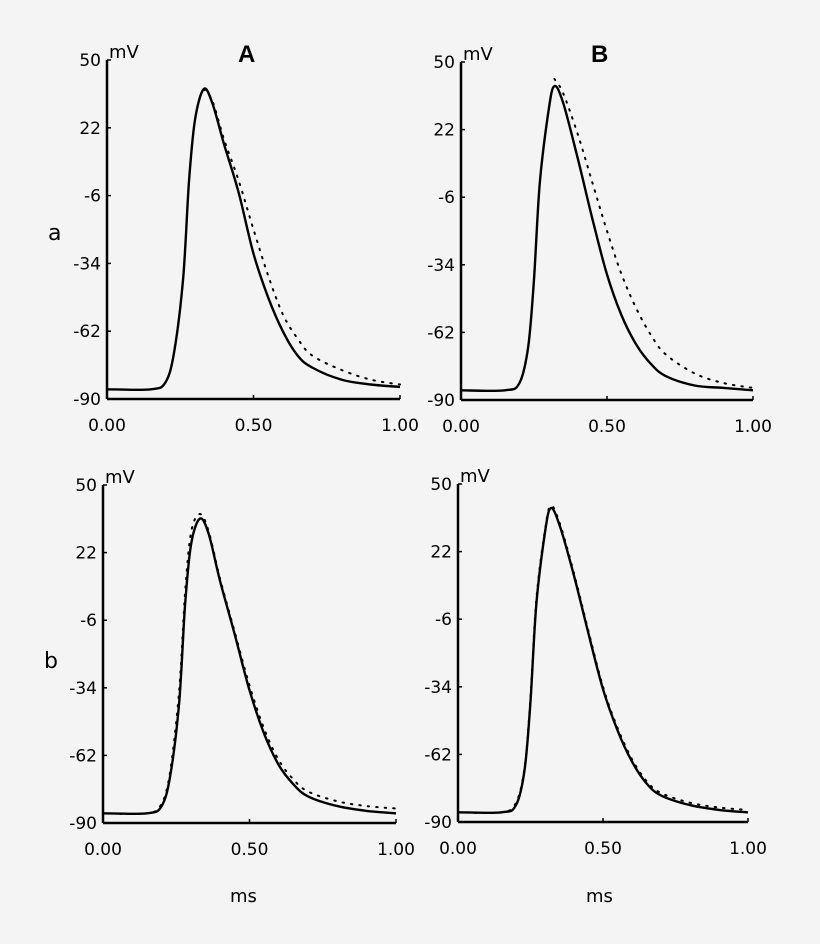 The height and width of the screenshot is (944, 820). Describe the element at coordinates (599, 54) in the screenshot. I see `column-label-B: B` at that location.